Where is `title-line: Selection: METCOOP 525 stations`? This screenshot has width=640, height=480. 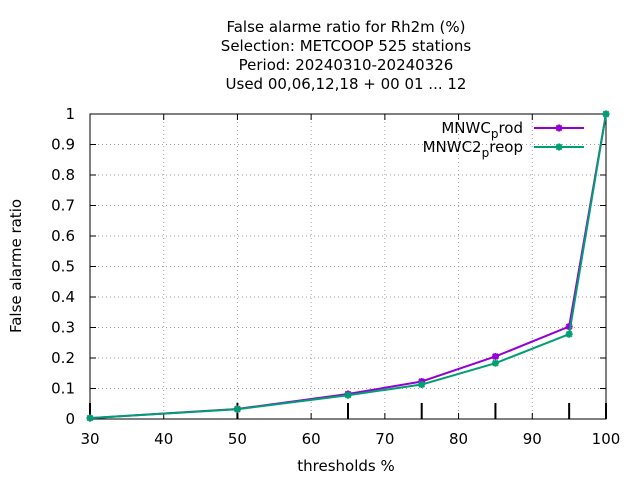 title-line: Selection: METCOOP 525 stations is located at coordinates (346, 46).